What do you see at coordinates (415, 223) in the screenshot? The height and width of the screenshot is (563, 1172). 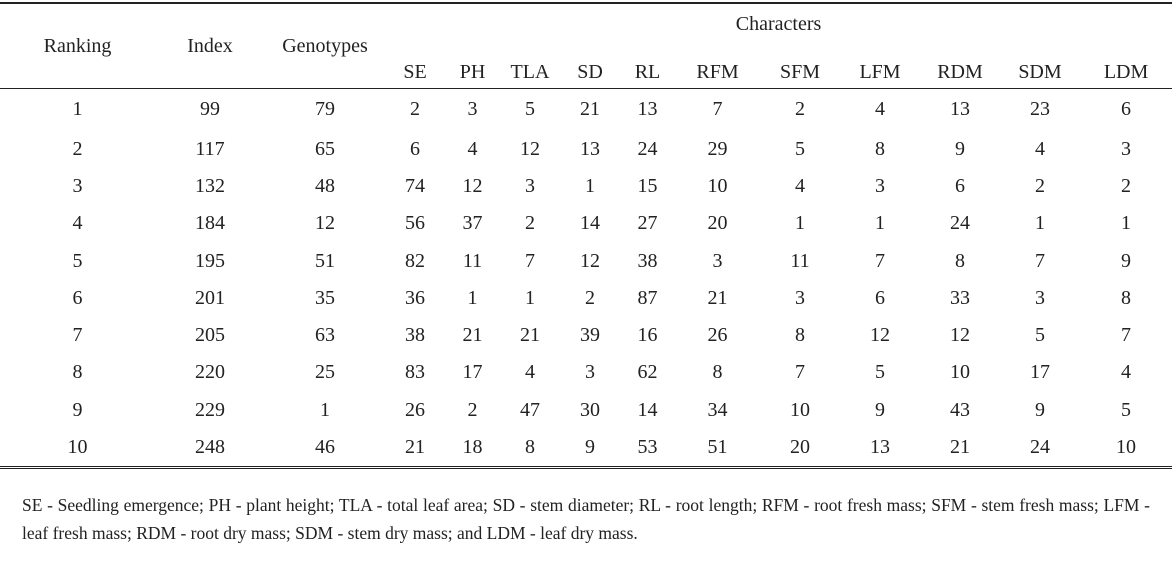 I see `table-cell: 56` at bounding box center [415, 223].